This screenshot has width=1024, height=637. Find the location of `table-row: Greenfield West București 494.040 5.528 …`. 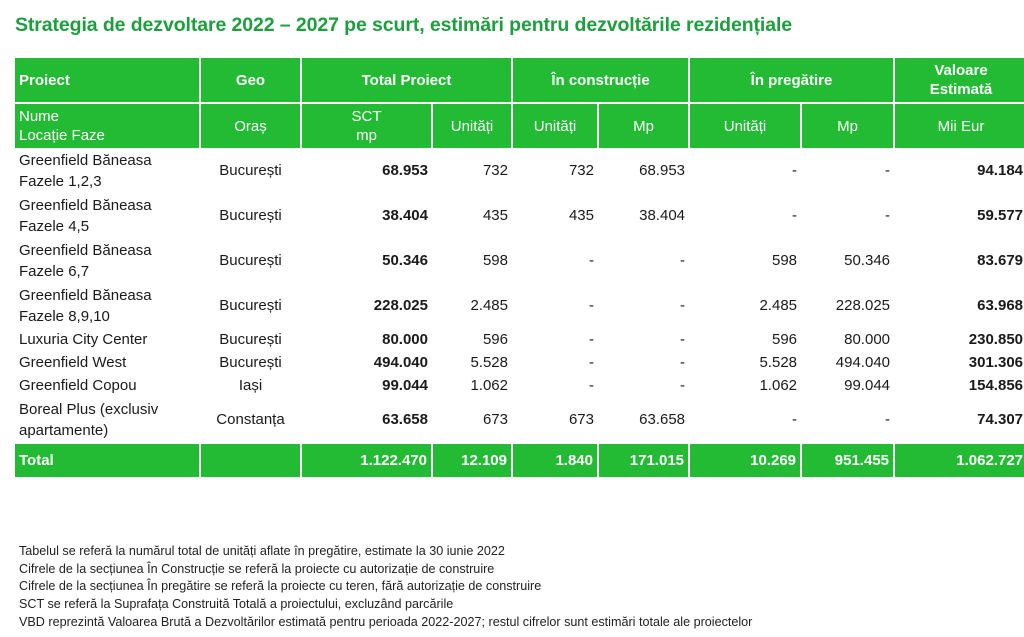

table-row: Greenfield West București 494.040 5.528 … is located at coordinates (519, 362).